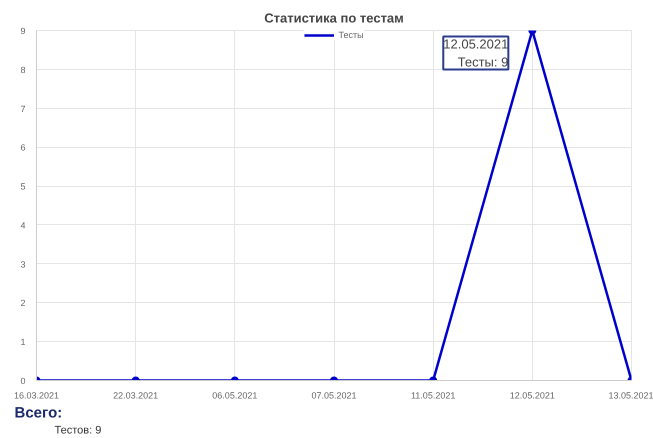 This screenshot has height=438, width=653. Describe the element at coordinates (23, 109) in the screenshot. I see `y-tick-label: 7` at that location.